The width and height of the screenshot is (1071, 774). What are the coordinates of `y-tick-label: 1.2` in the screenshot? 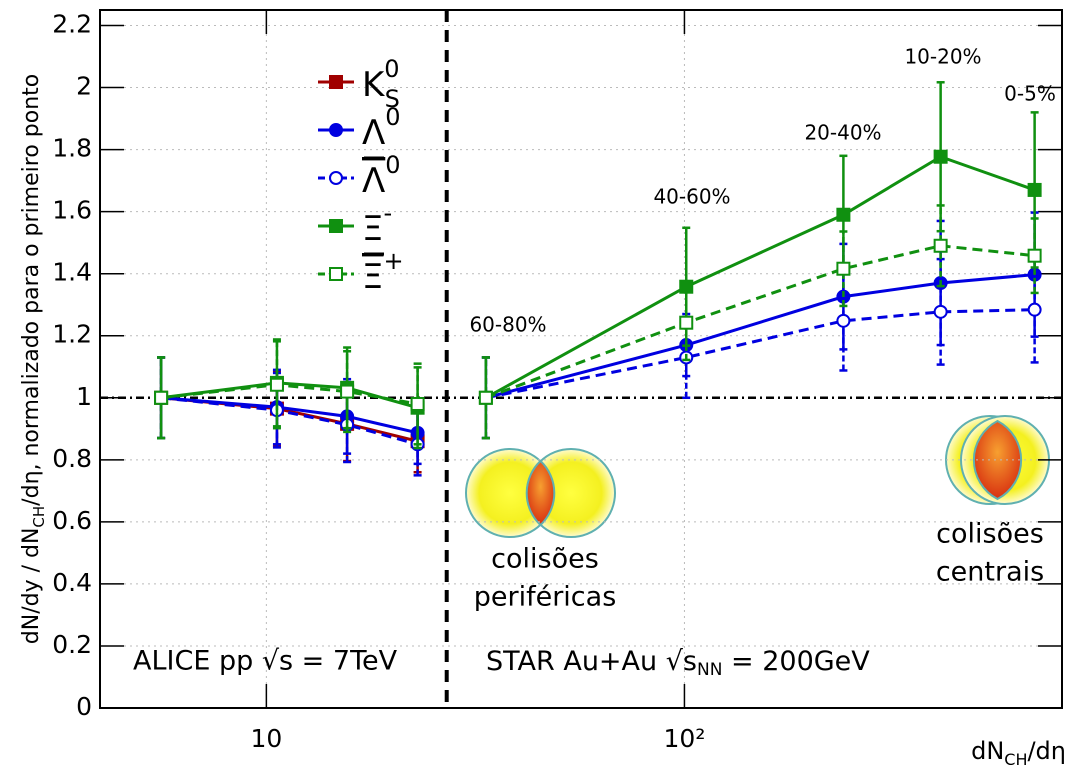 It's located at (72, 334).